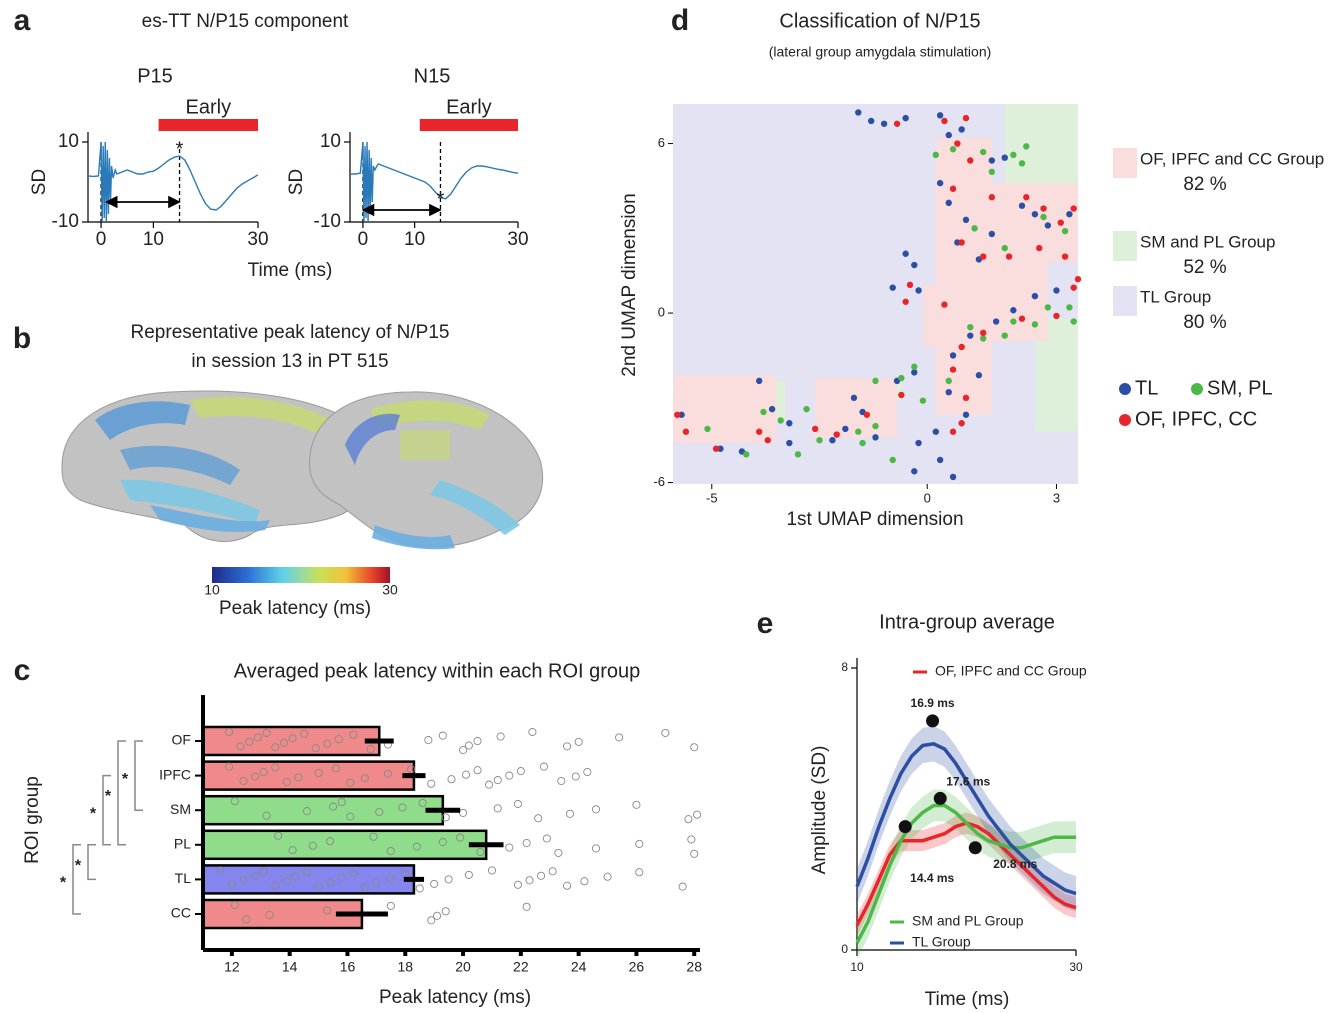 The width and height of the screenshot is (1334, 1013). What do you see at coordinates (1015, 864) in the screenshot?
I see `annotation-label: 20.8 ms` at bounding box center [1015, 864].